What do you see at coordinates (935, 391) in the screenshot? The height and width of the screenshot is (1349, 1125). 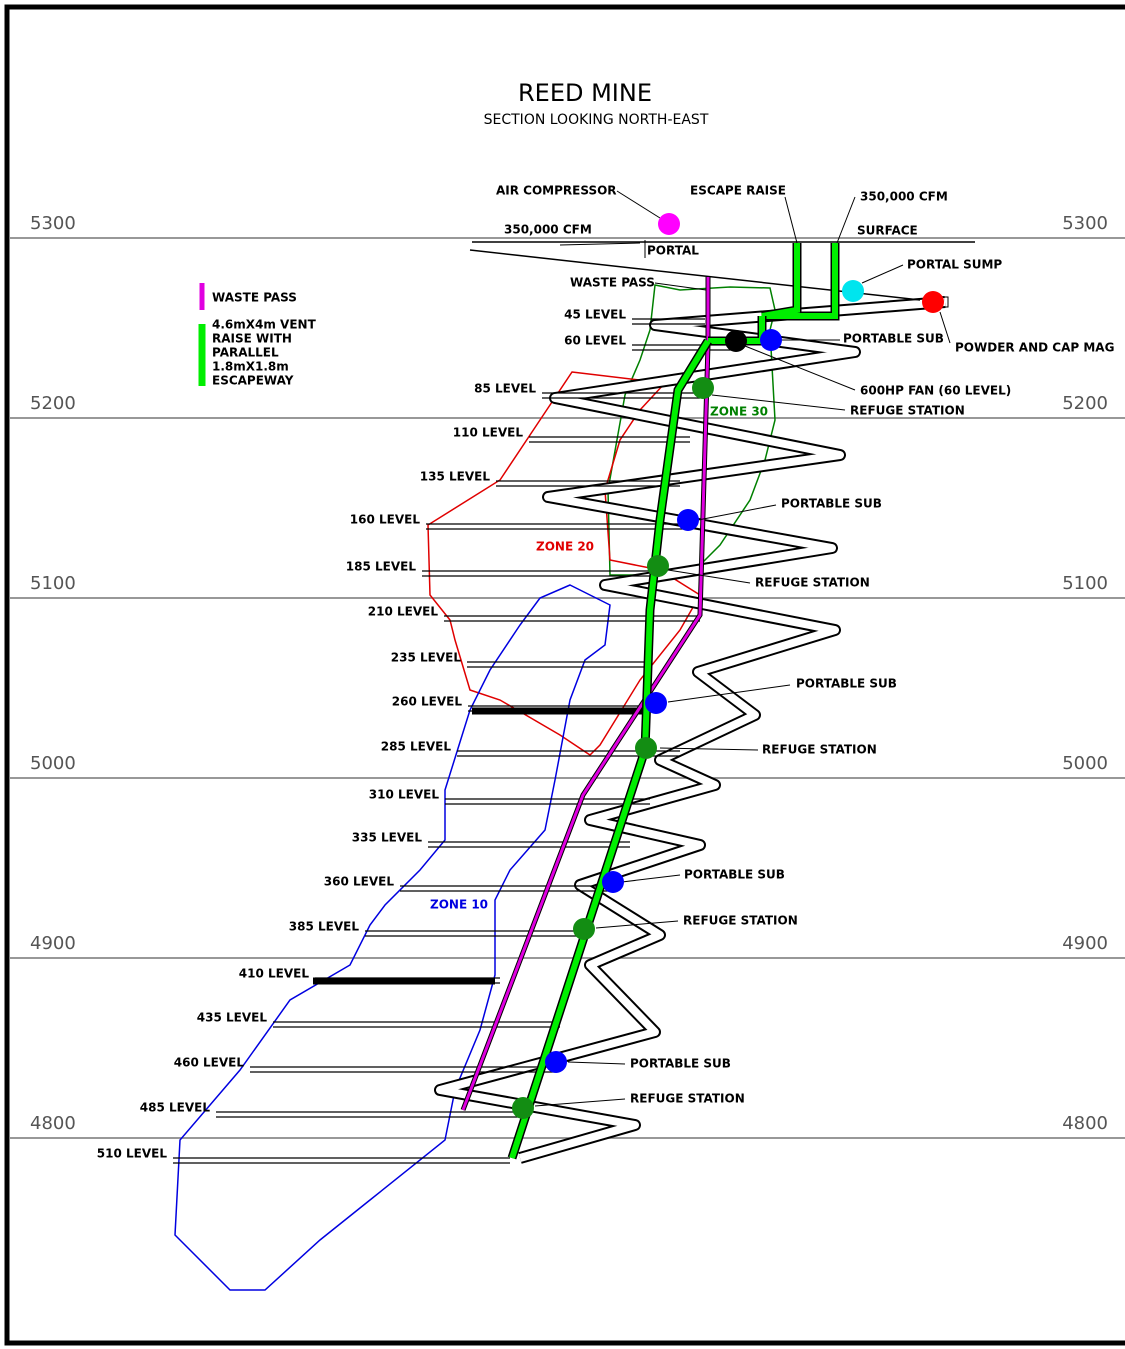 I see `annotation: 600HP FAN (60 LEVEL)` at bounding box center [935, 391].